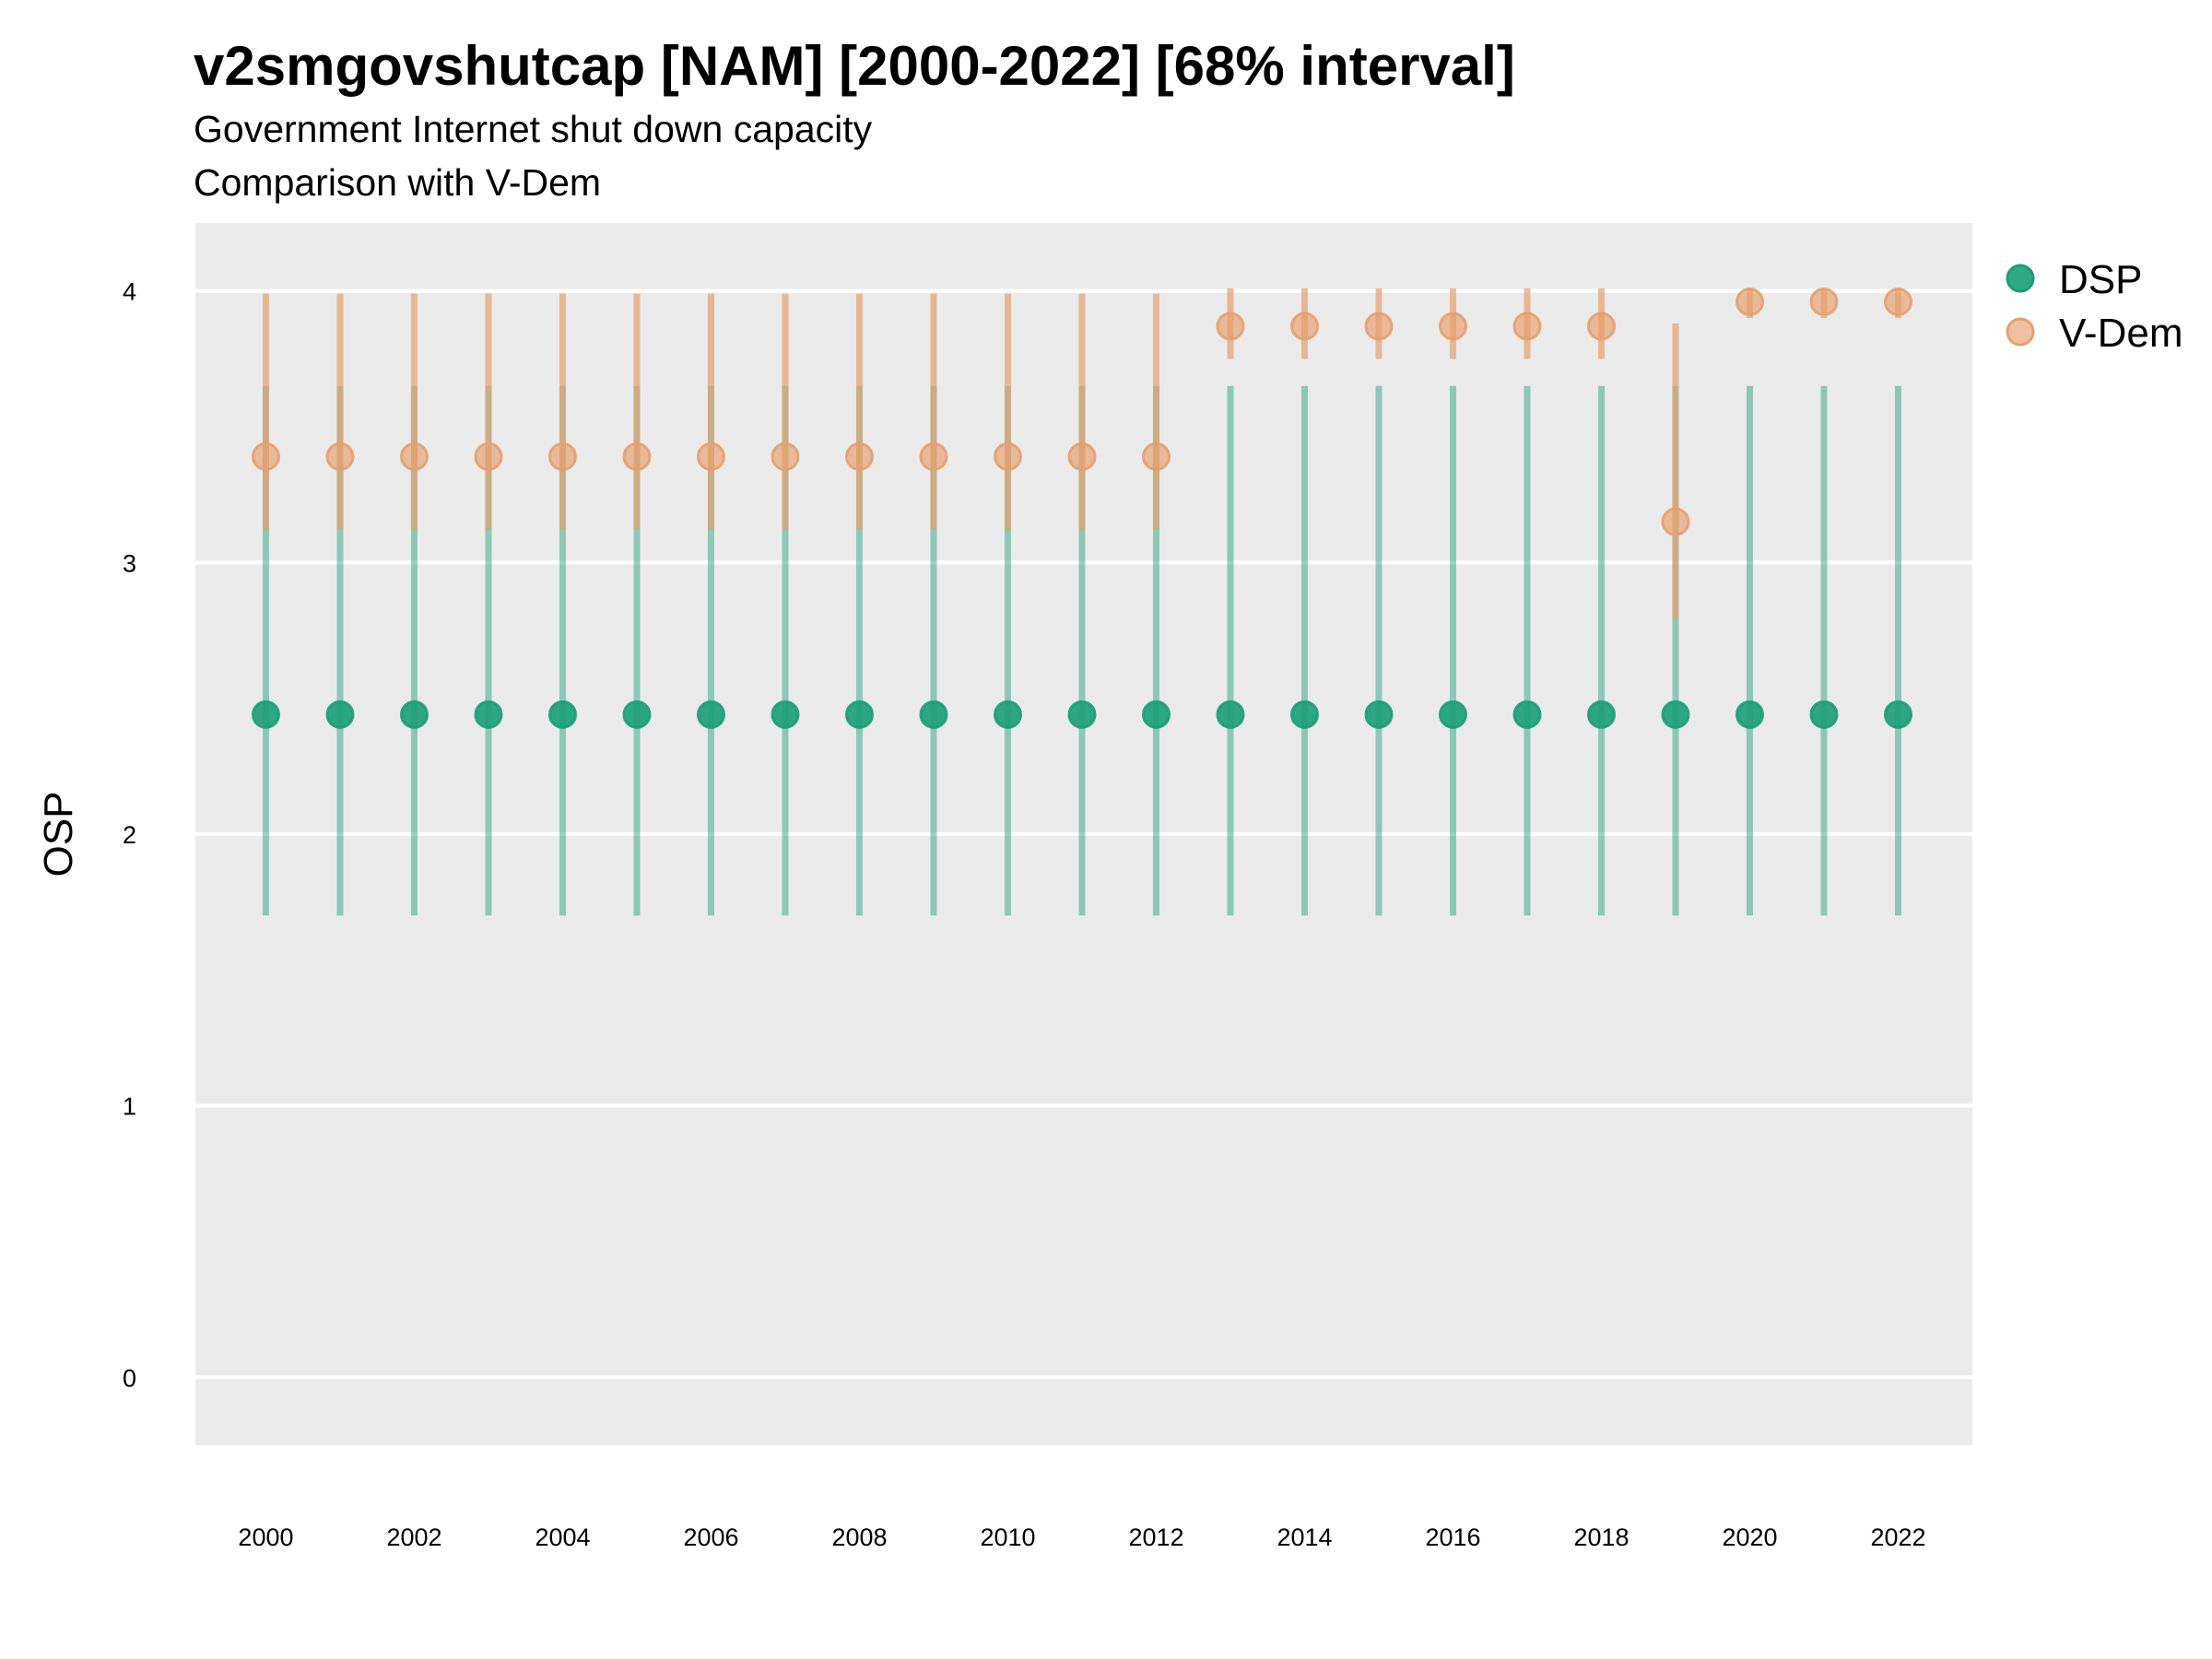 This screenshot has width=2212, height=1659. Describe the element at coordinates (562, 1537) in the screenshot. I see `x-tick-label: 2004` at that location.